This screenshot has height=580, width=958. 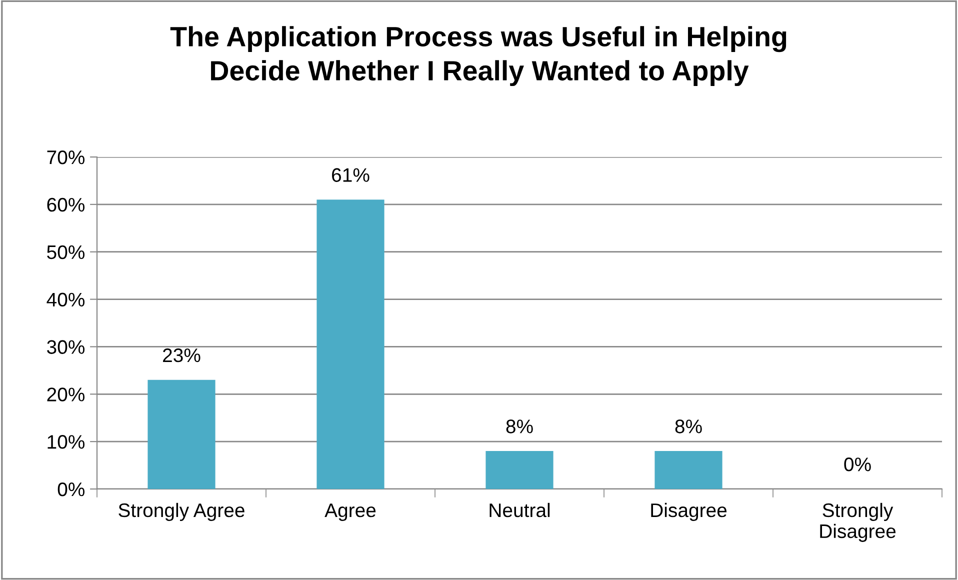 What do you see at coordinates (71, 489) in the screenshot?
I see `y-tick-label: 0%` at bounding box center [71, 489].